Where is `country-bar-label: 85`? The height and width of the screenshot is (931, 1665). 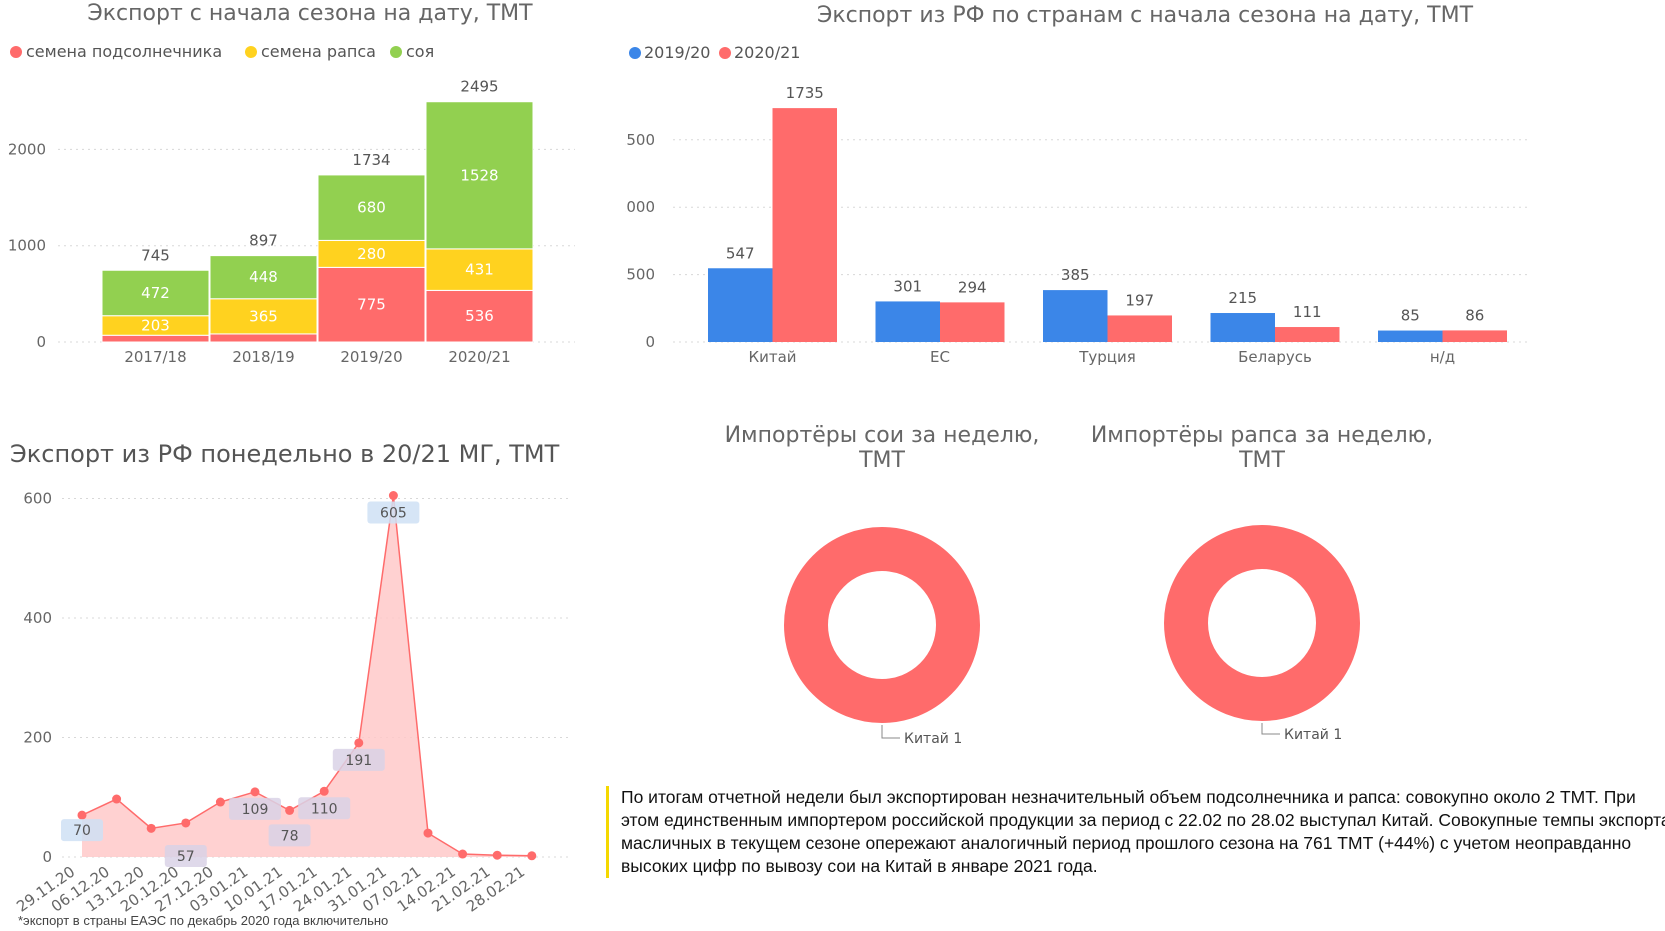
country-bar-label: 85 is located at coordinates (1410, 316).